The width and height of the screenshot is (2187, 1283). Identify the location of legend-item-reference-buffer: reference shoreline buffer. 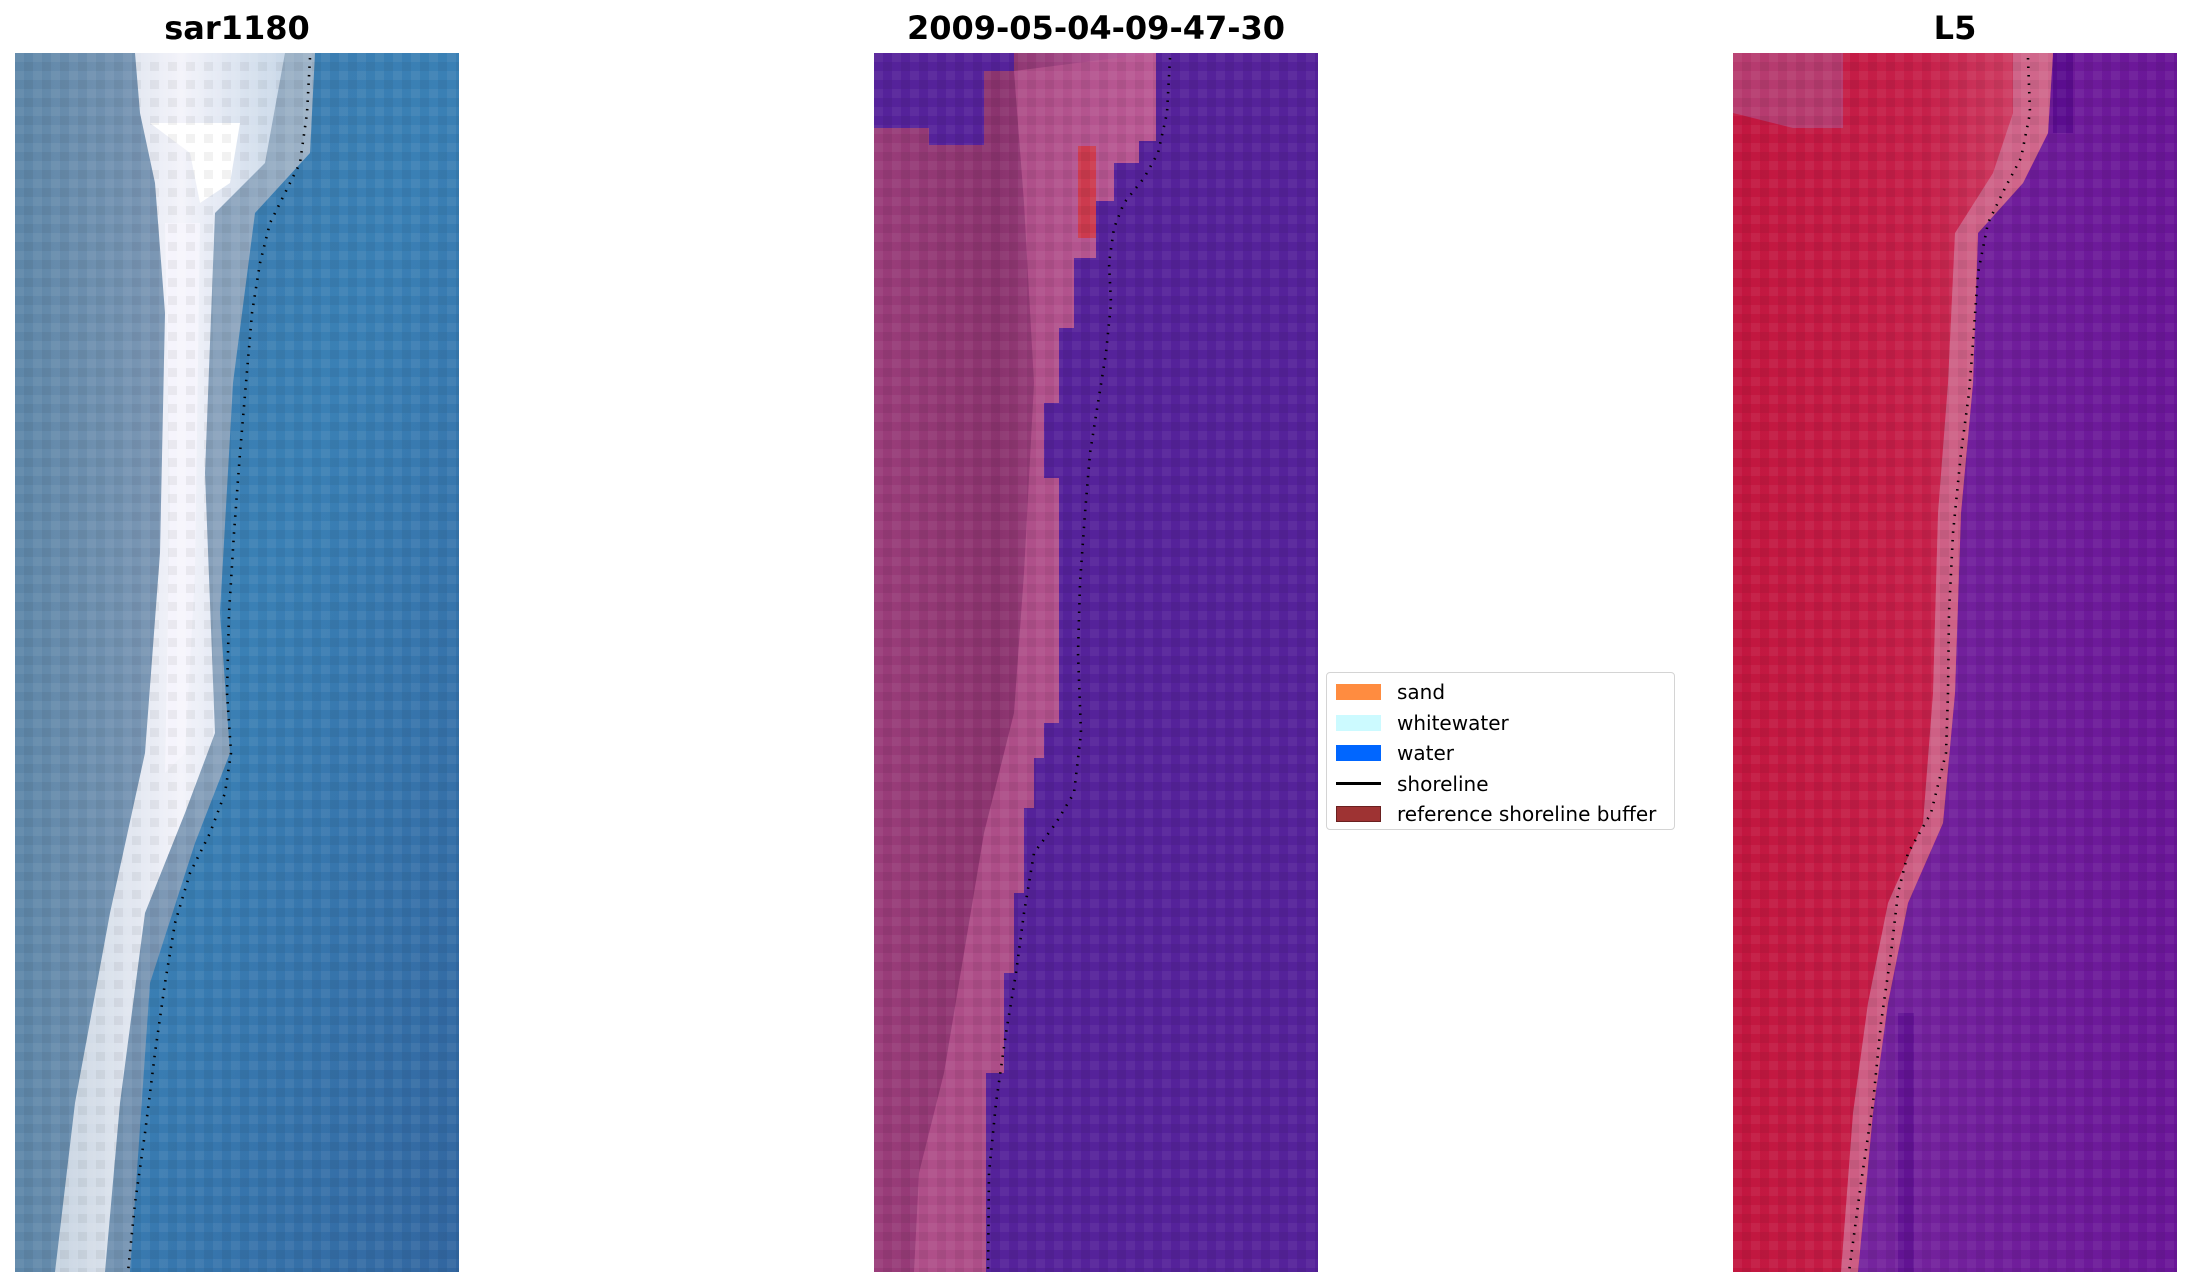
(1505, 814).